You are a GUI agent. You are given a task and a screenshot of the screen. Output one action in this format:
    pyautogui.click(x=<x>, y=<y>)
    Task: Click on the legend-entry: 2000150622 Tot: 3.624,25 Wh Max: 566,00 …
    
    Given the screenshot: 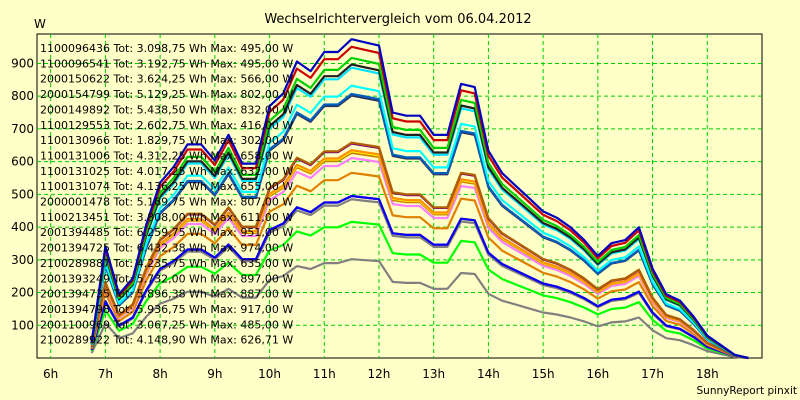 What is the action you would take?
    pyautogui.click(x=166, y=79)
    